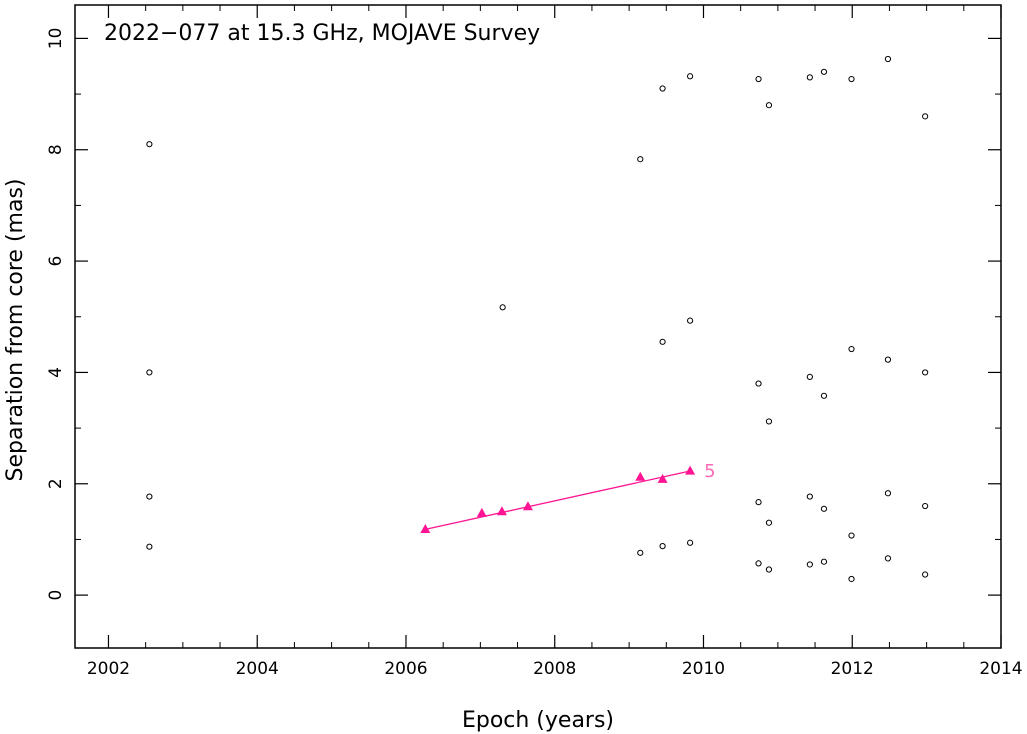  What do you see at coordinates (322, 33) in the screenshot?
I see `chart-title: 2022−077 at 15.3 GHz, MOJAVE Survey` at bounding box center [322, 33].